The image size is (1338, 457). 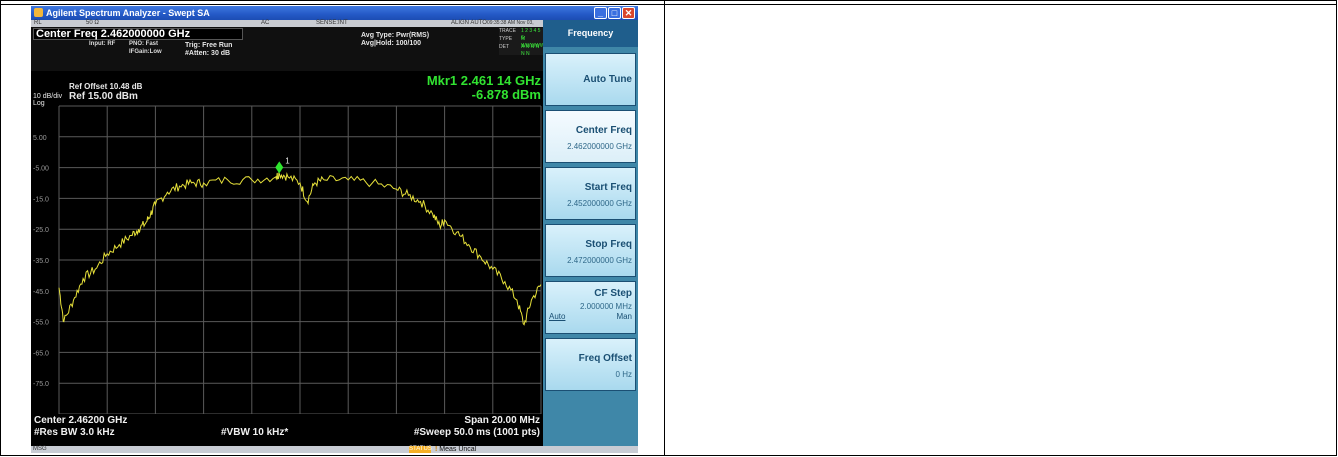 I want to click on type-value: M WWWWW, so click(x=533, y=42).